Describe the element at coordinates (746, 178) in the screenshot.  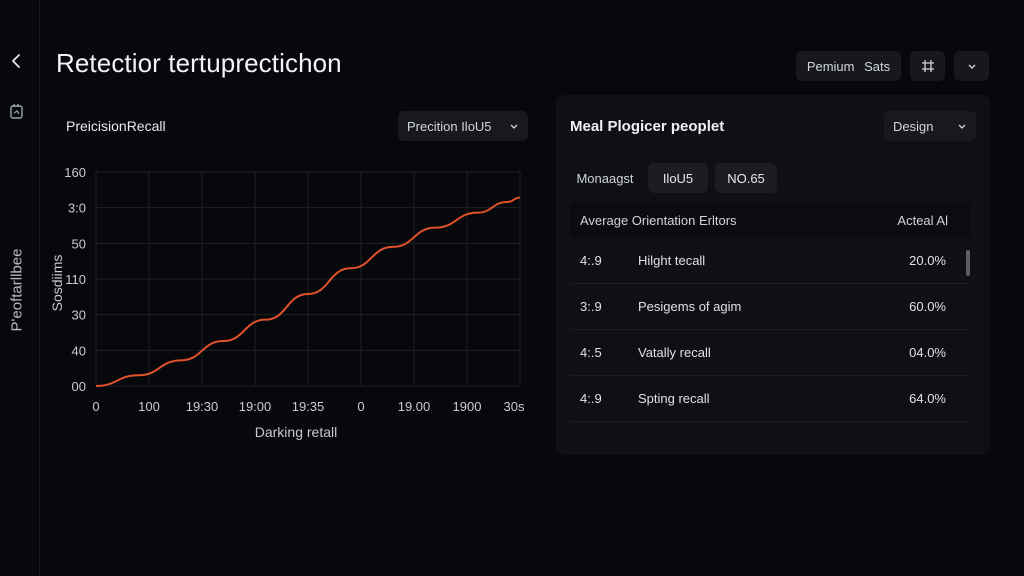
I see `chip-no65: NO.65` at that location.